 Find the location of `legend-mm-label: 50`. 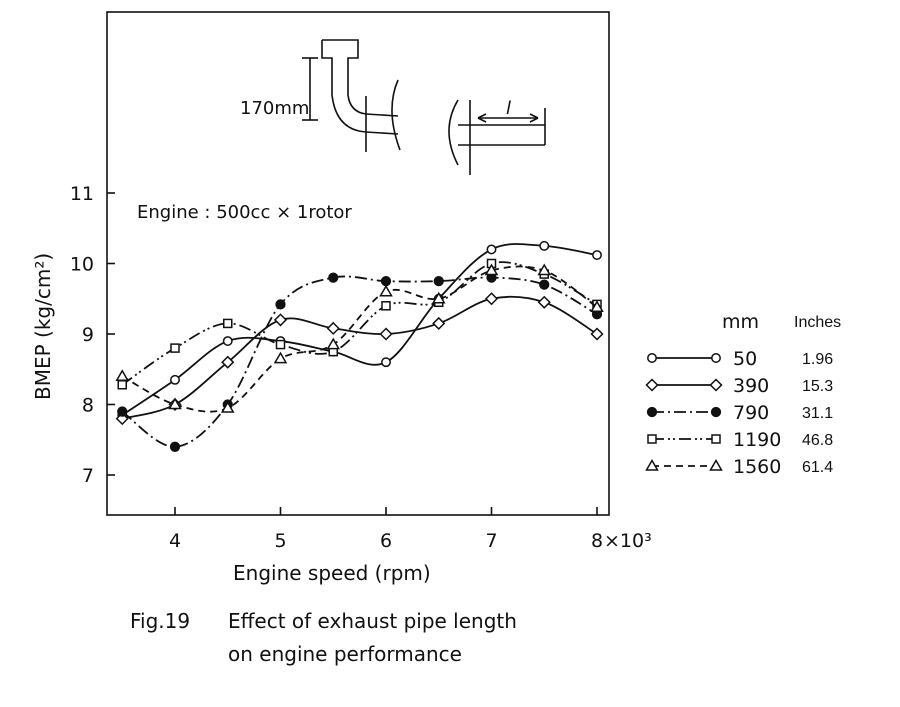

legend-mm-label: 50 is located at coordinates (745, 359).